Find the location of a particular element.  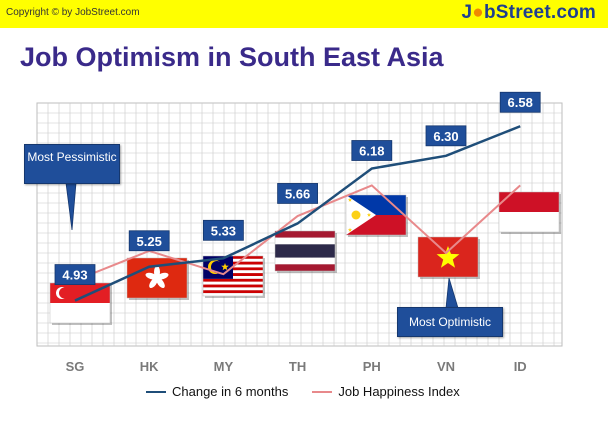

flag-thailand-icon is located at coordinates (305, 251).